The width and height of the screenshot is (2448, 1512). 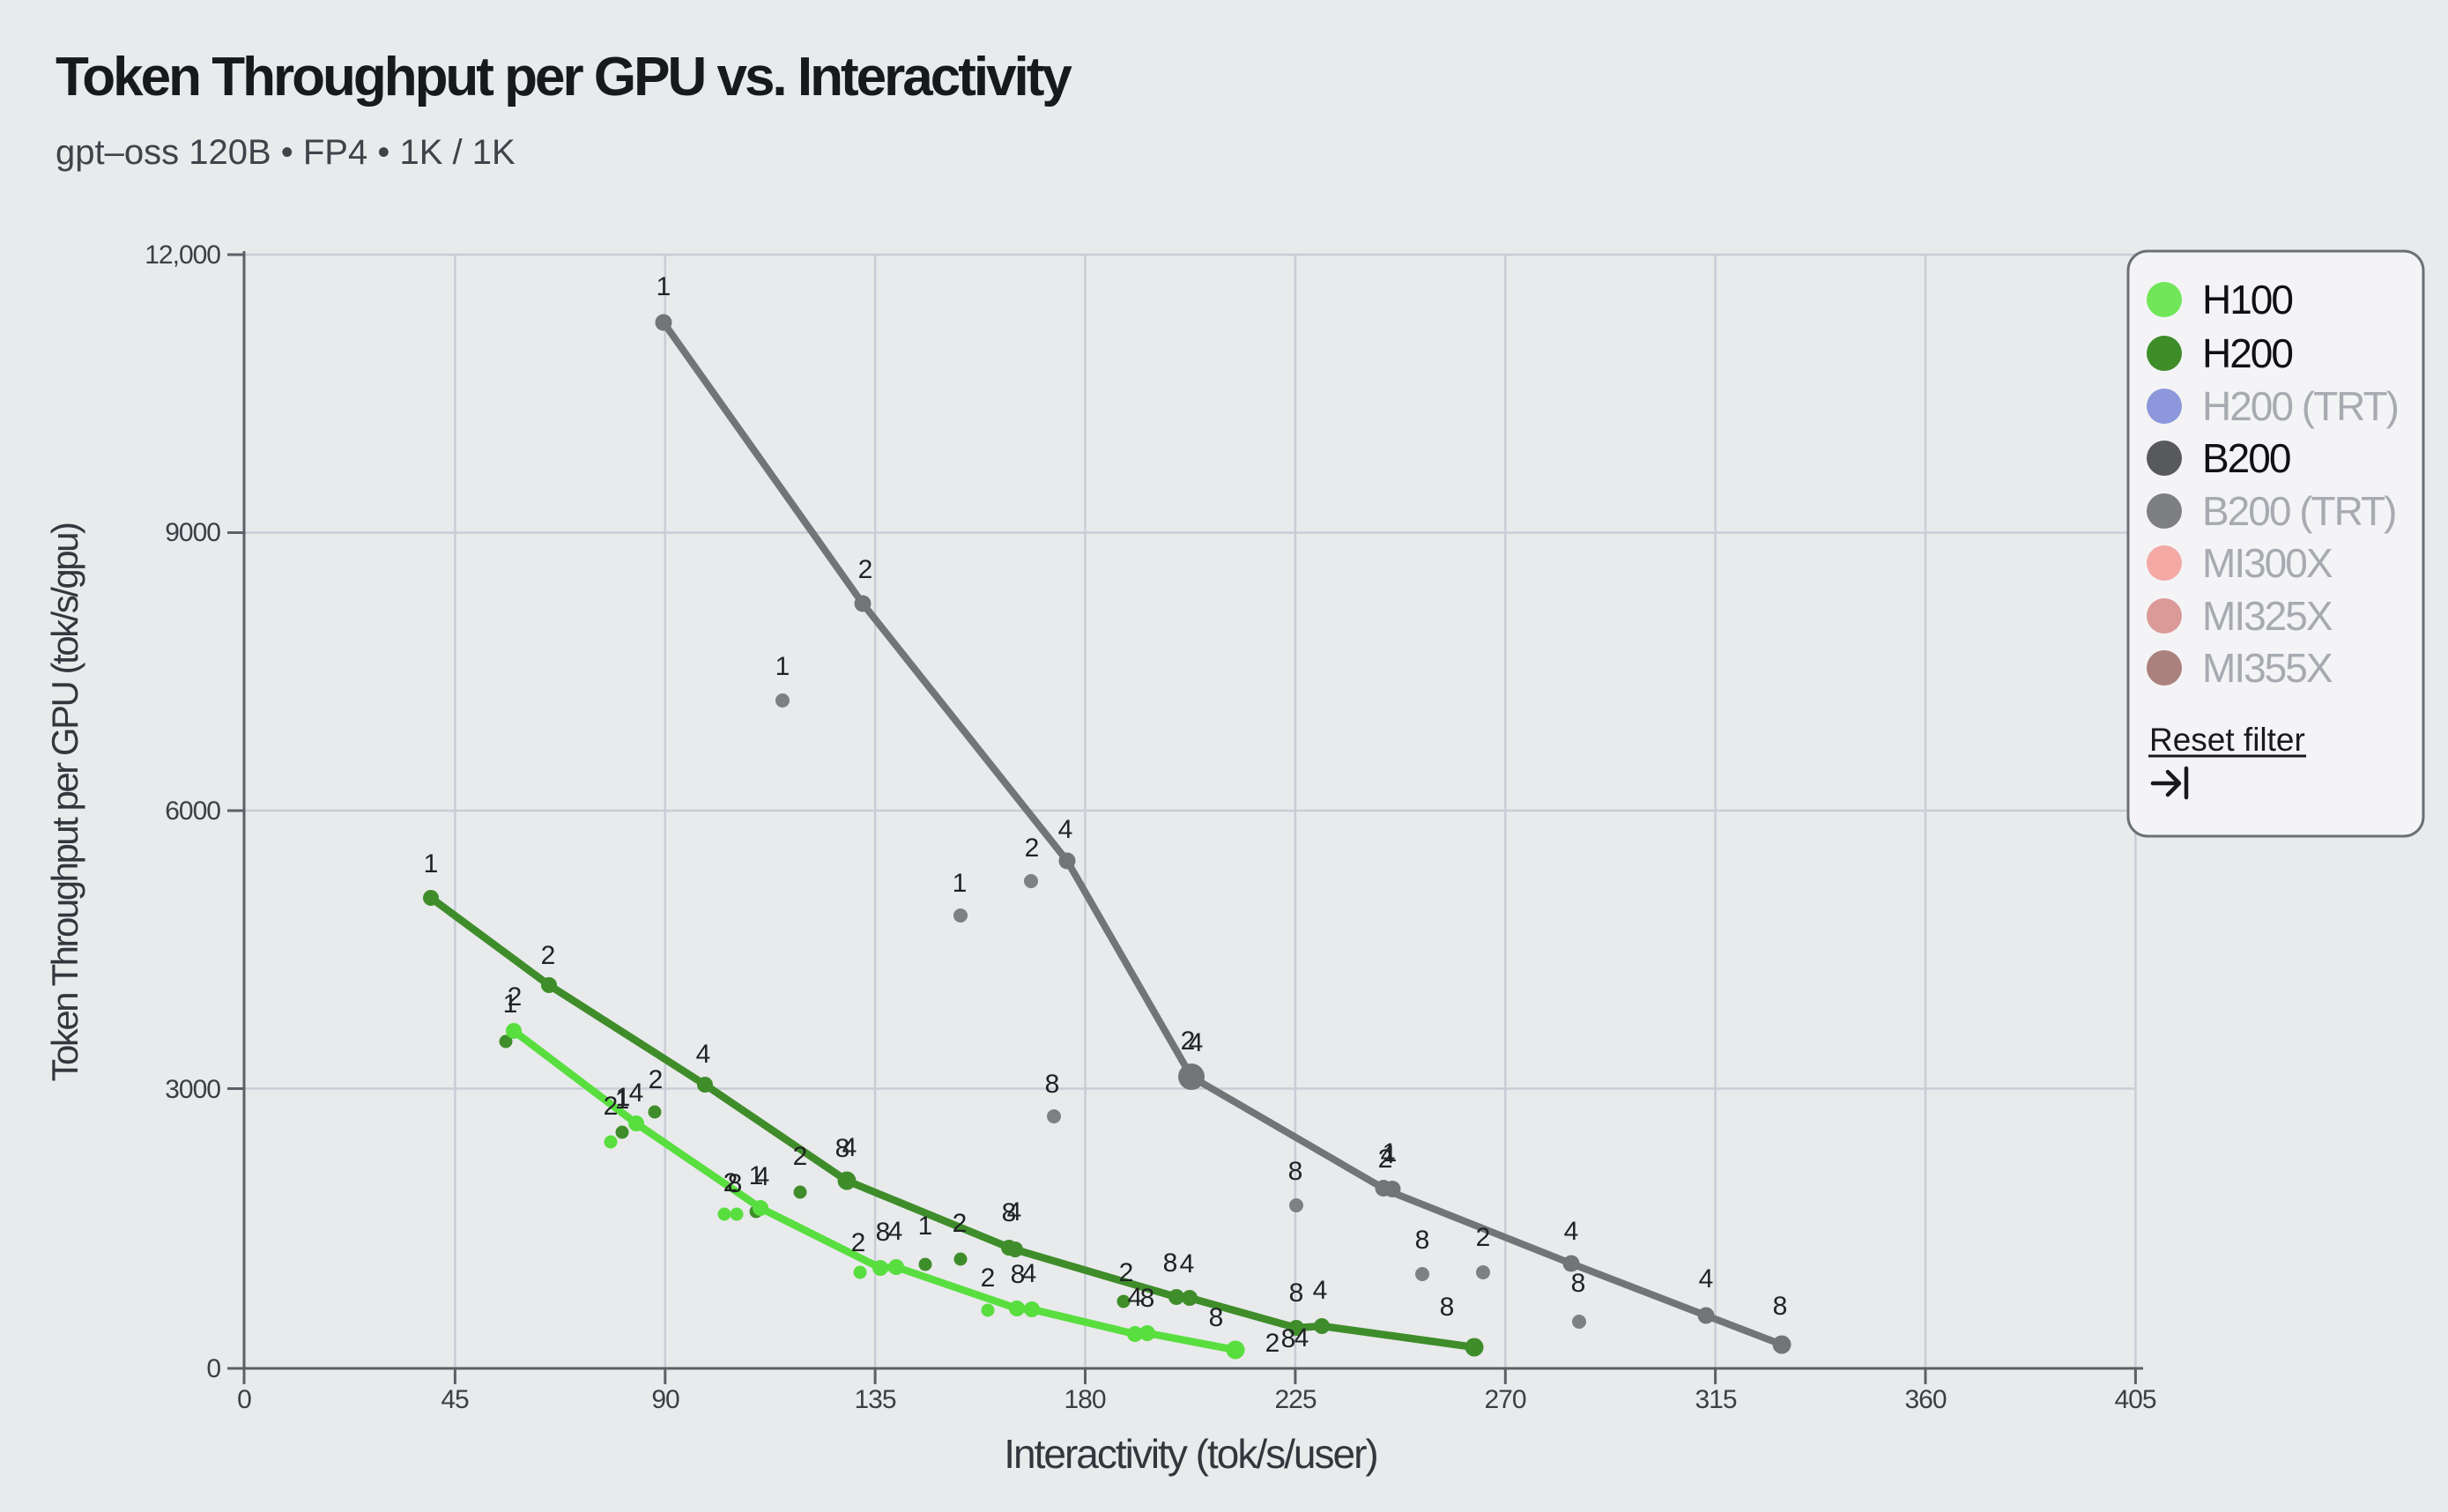 What do you see at coordinates (1295, 1399) in the screenshot?
I see `svg-text: 225` at bounding box center [1295, 1399].